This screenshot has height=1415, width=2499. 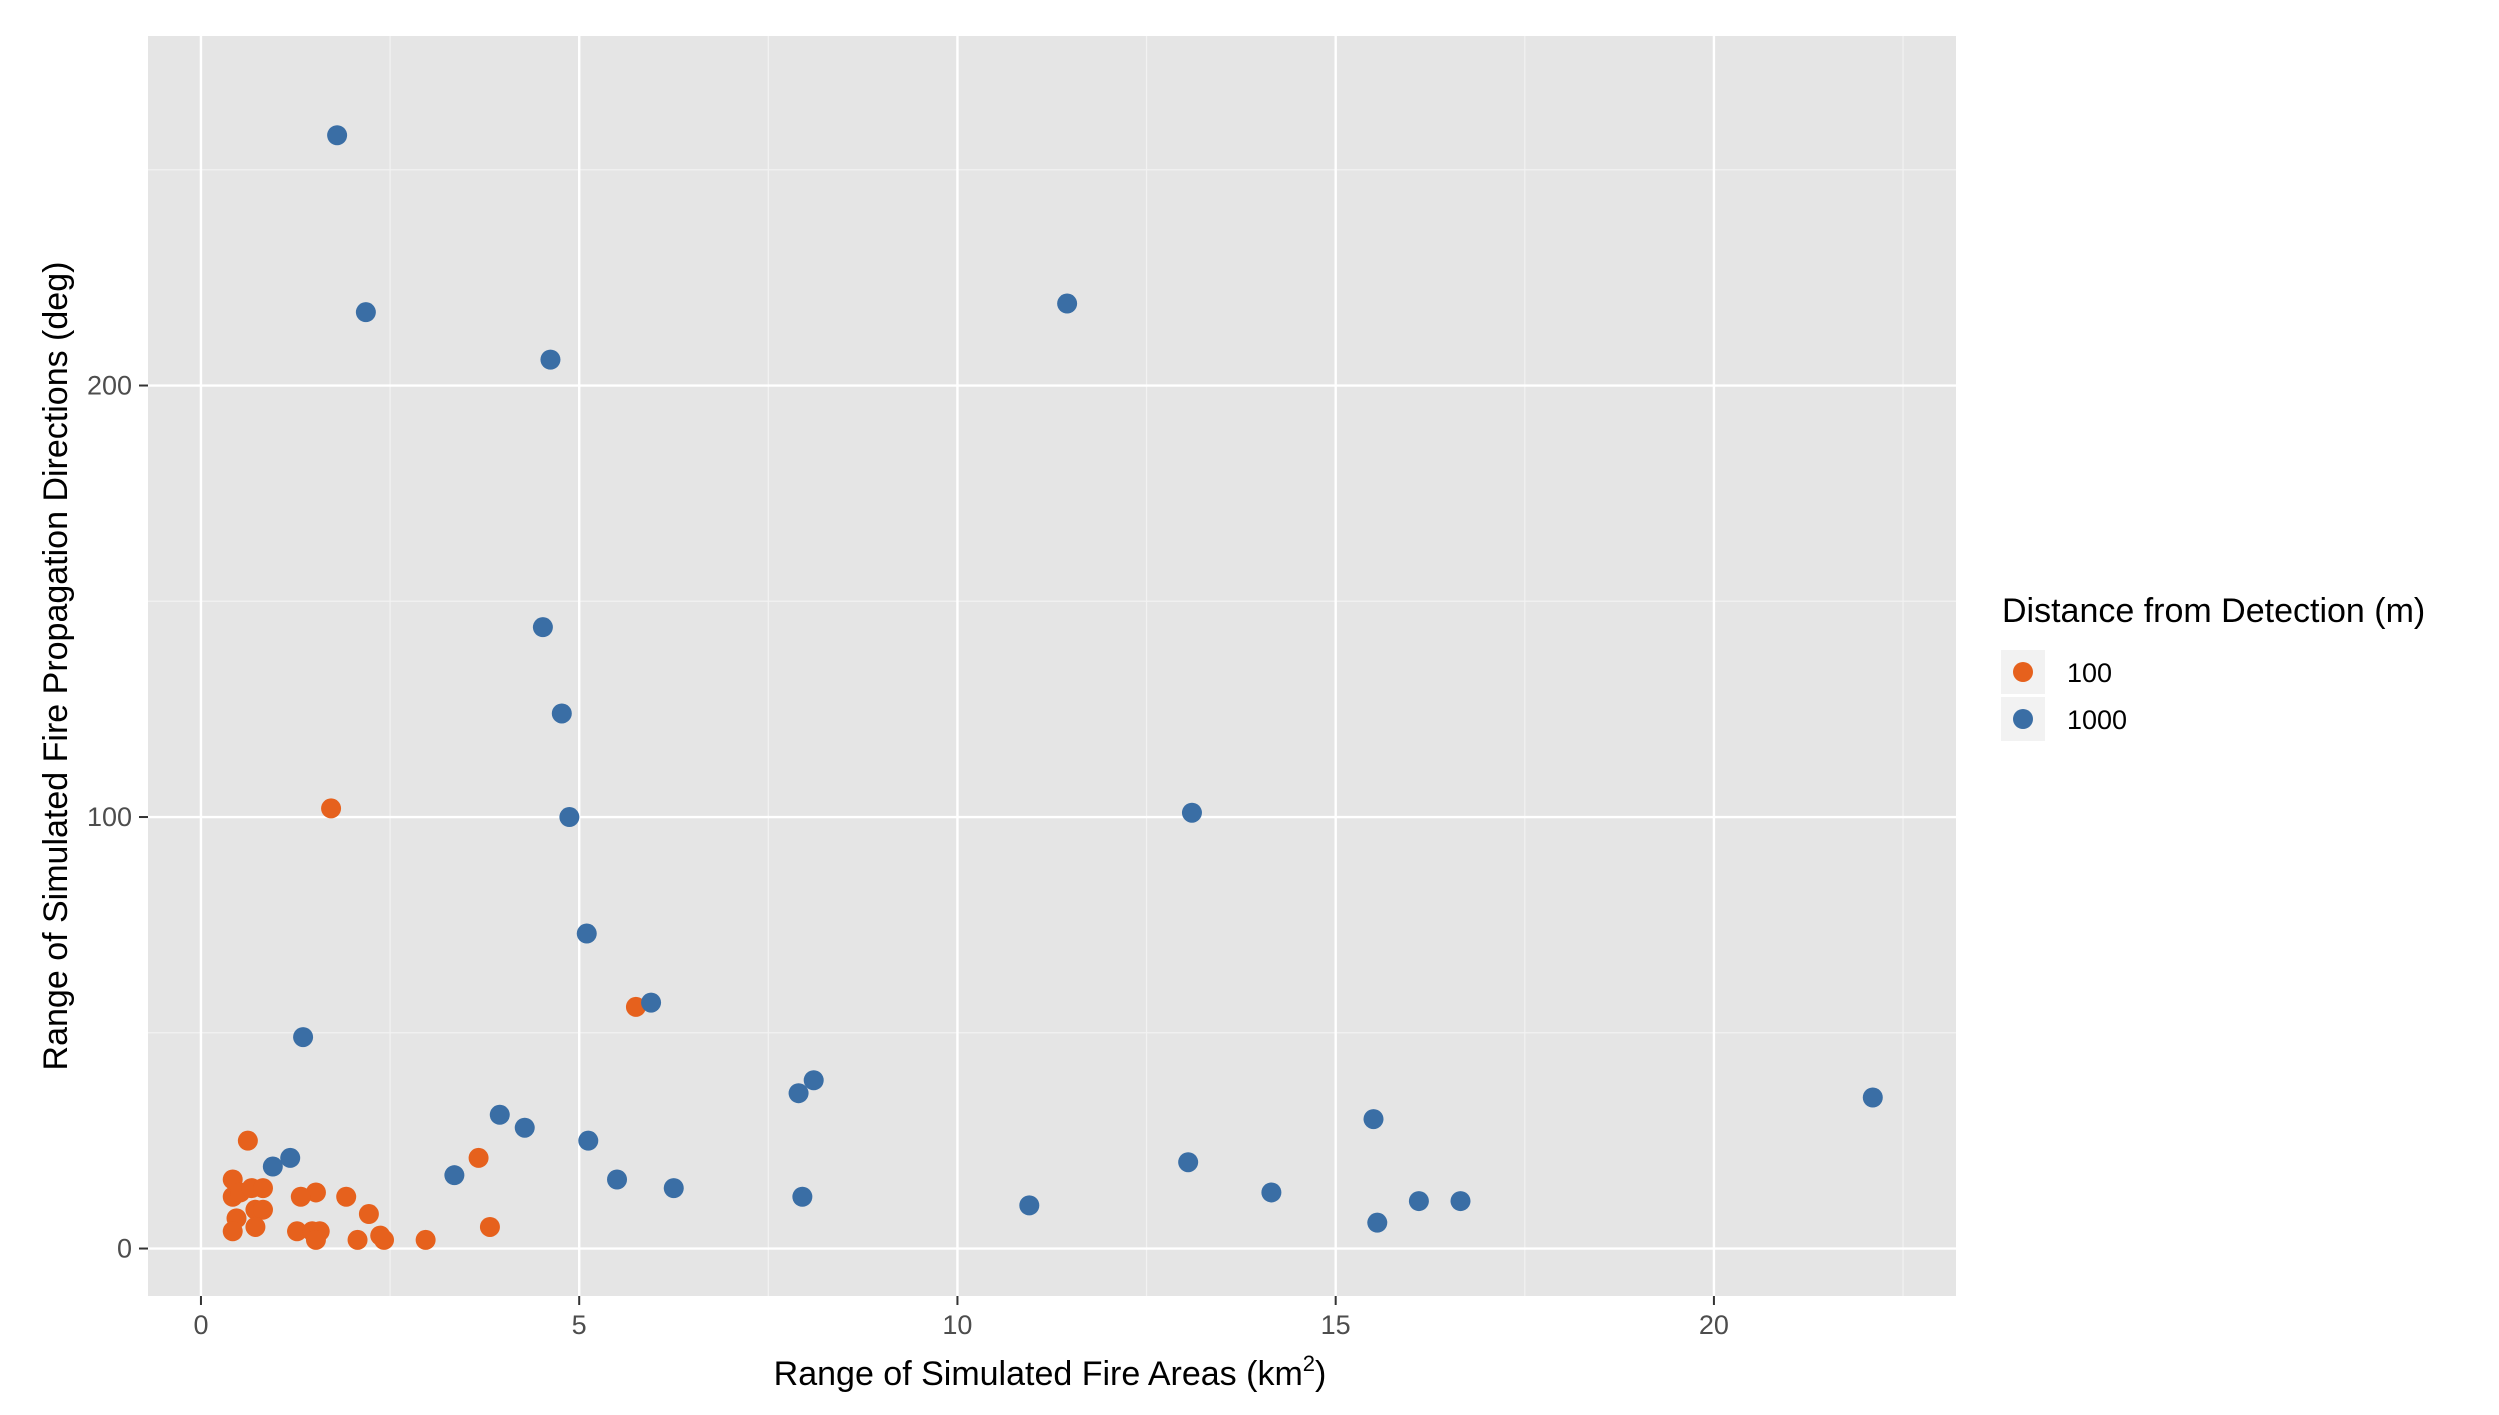 I want to click on y-tick-label: 200, so click(x=109, y=386).